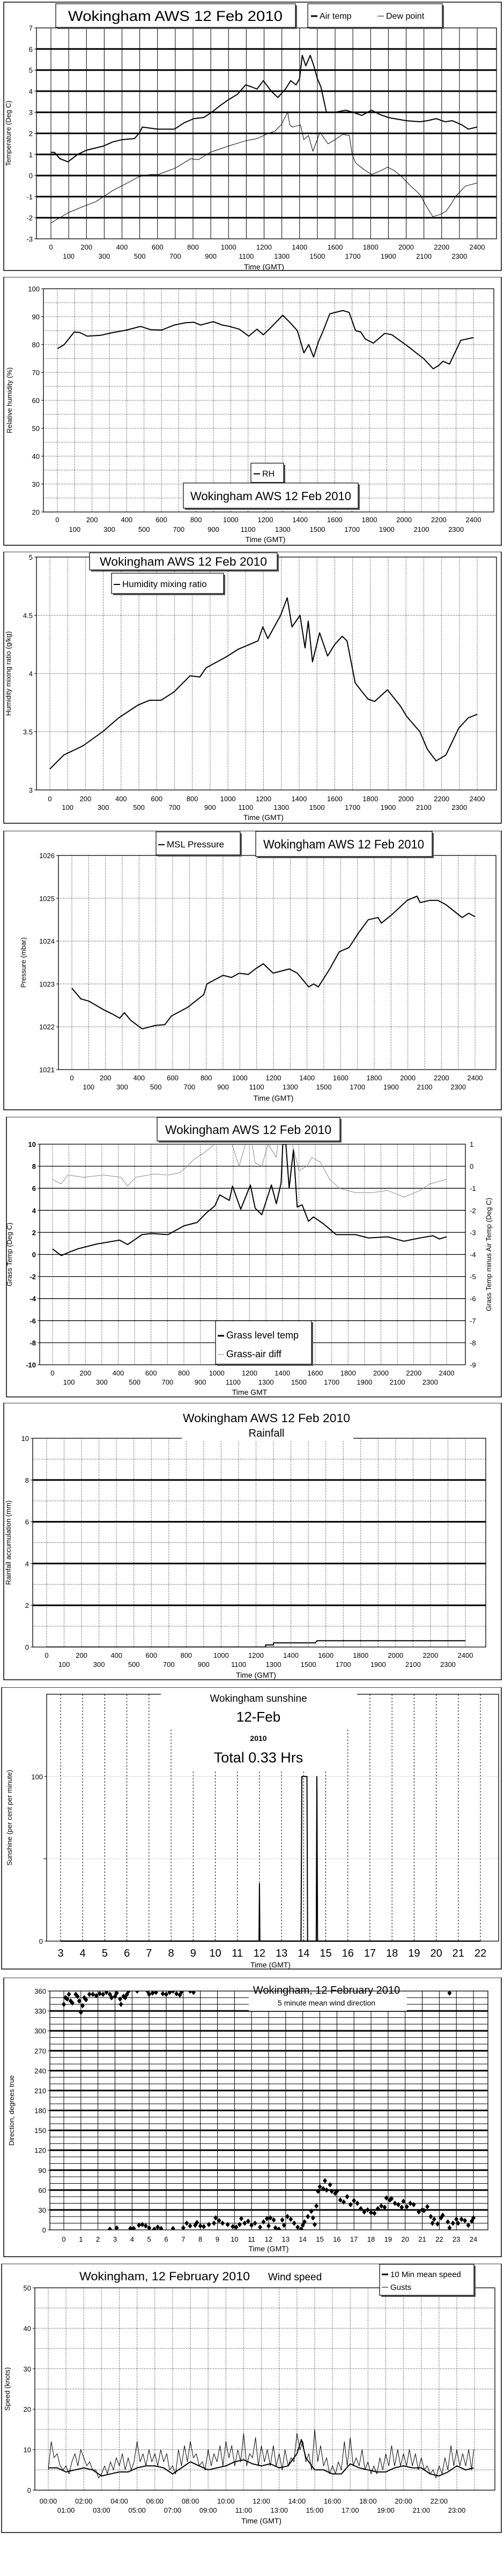  What do you see at coordinates (134, 1382) in the screenshot?
I see `x-tick-label: 500` at bounding box center [134, 1382].